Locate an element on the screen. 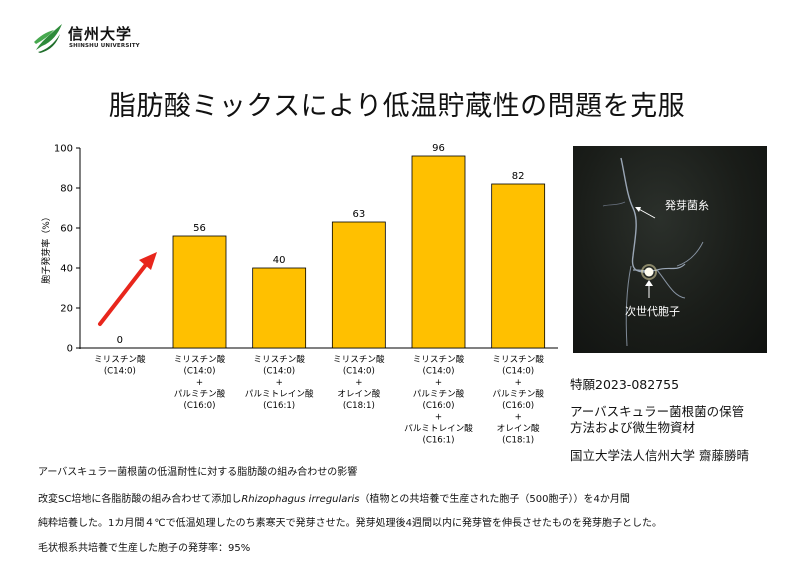  bar-value-label: 0 is located at coordinates (120, 340).